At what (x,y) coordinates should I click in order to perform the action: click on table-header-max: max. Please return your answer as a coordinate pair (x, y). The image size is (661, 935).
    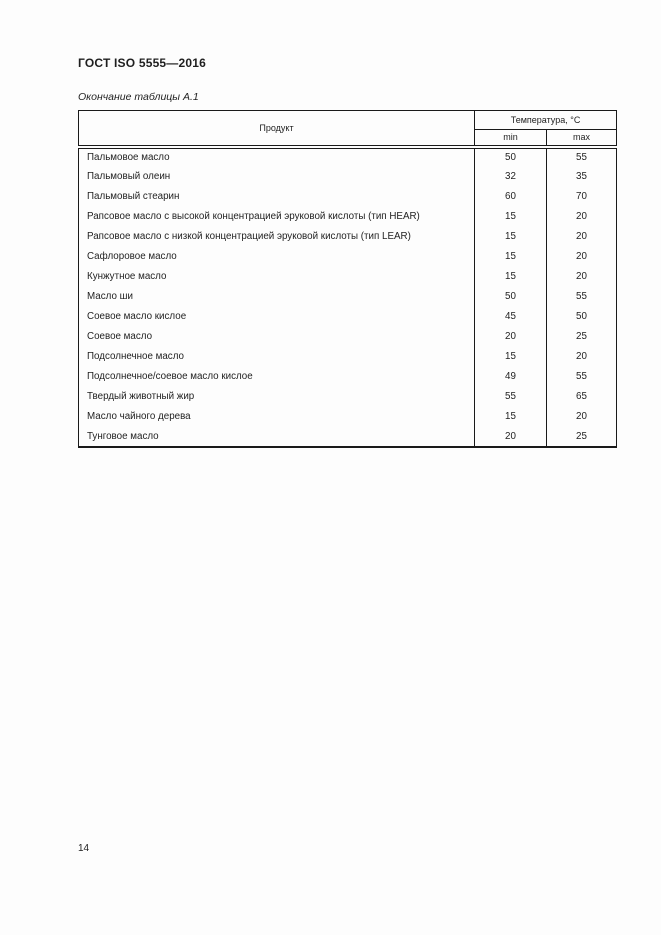
    Looking at the image, I should click on (581, 139).